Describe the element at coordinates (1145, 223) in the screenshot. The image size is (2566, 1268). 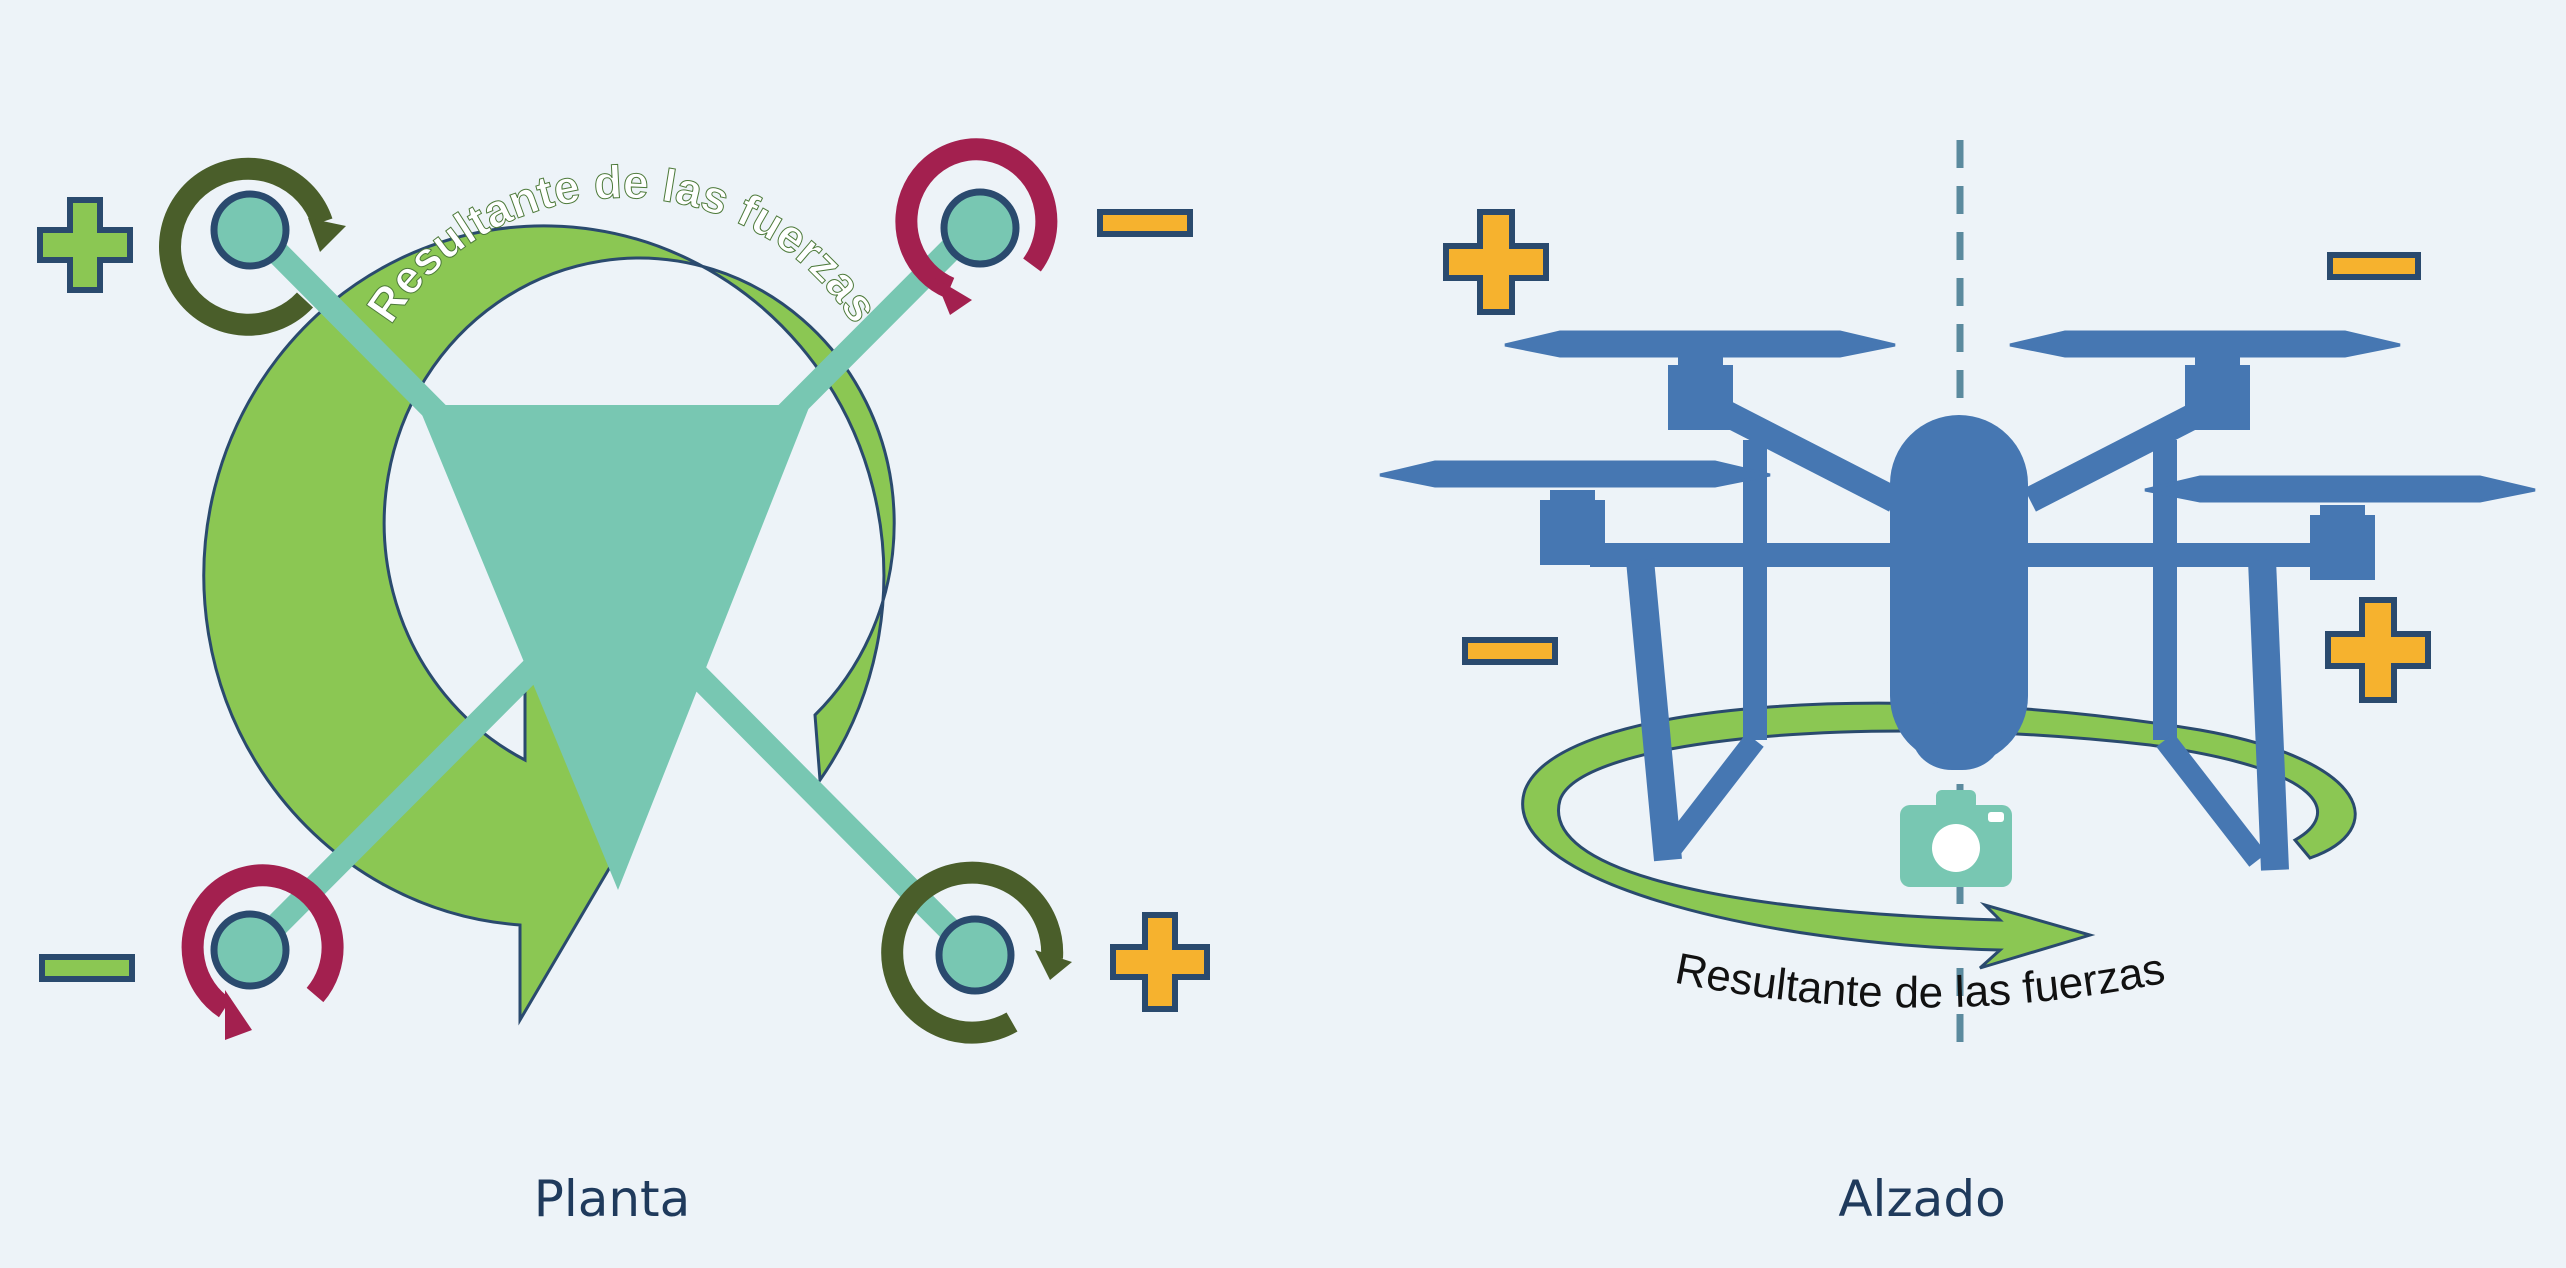
I see `minus-sign-top-right` at that location.